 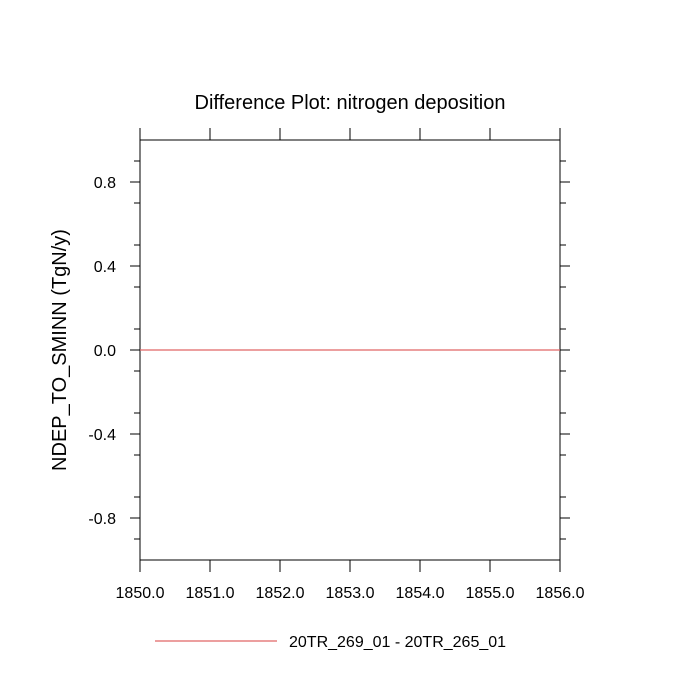 I want to click on y-tick-label: -0.4, so click(x=102, y=435).